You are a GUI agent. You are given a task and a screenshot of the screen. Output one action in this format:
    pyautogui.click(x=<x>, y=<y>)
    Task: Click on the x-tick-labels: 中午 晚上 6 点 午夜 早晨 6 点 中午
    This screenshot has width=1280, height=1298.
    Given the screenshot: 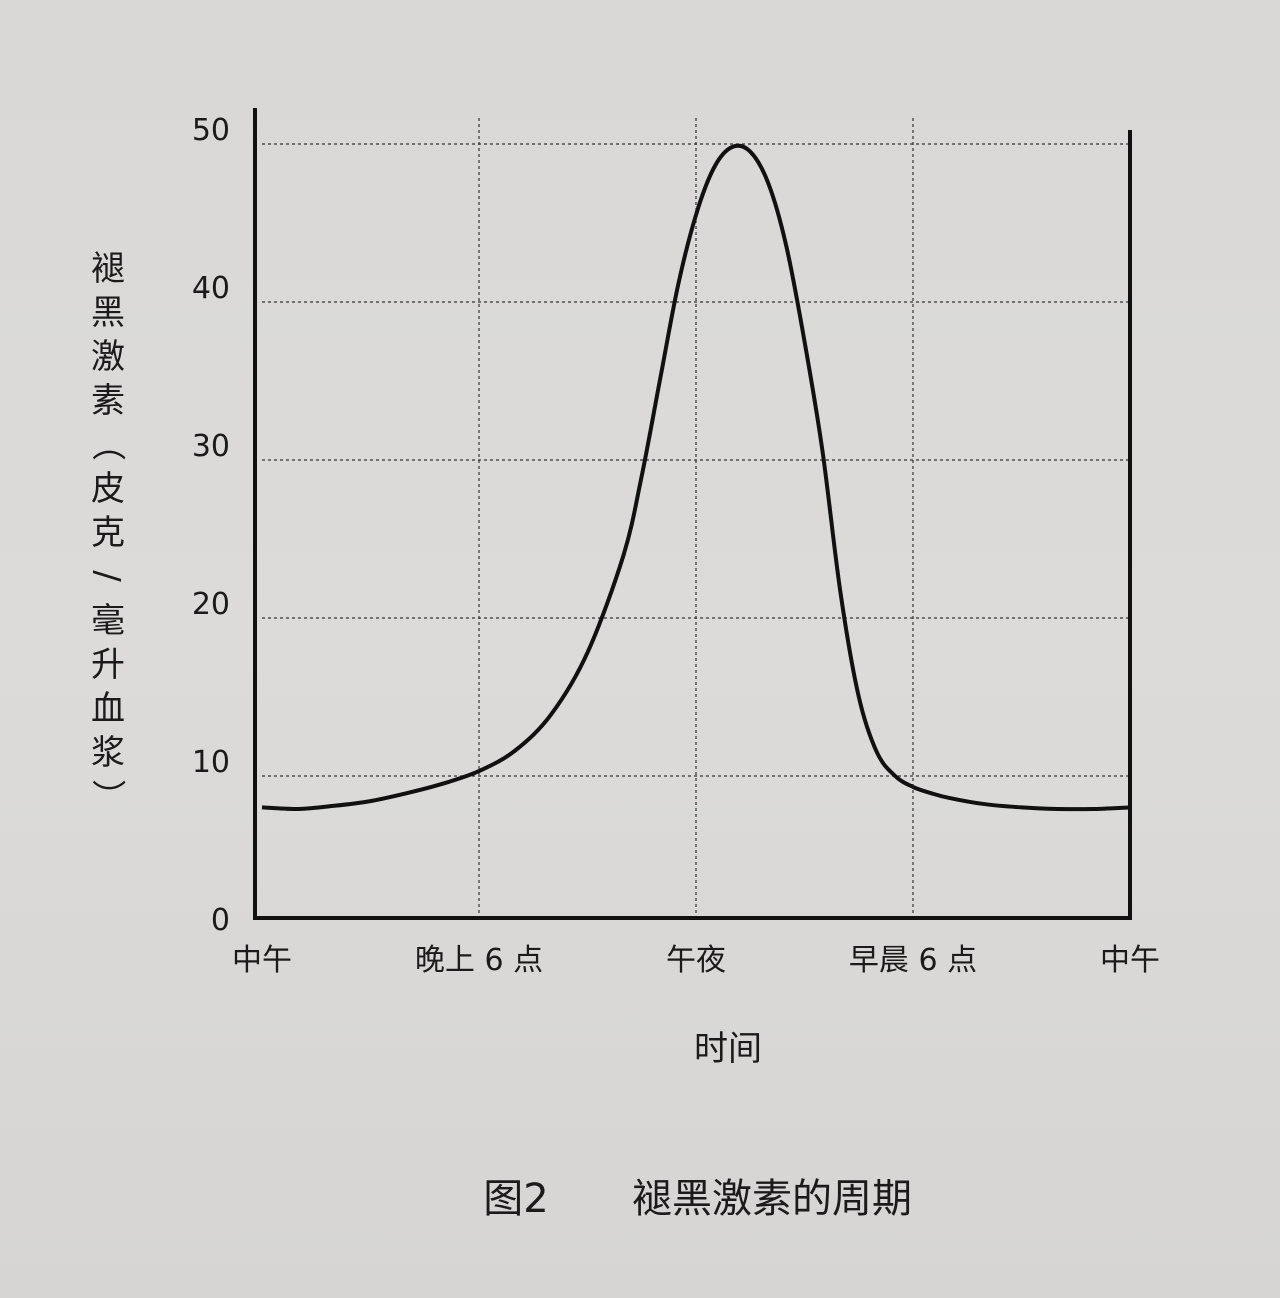 What is the action you would take?
    pyautogui.click(x=696, y=960)
    